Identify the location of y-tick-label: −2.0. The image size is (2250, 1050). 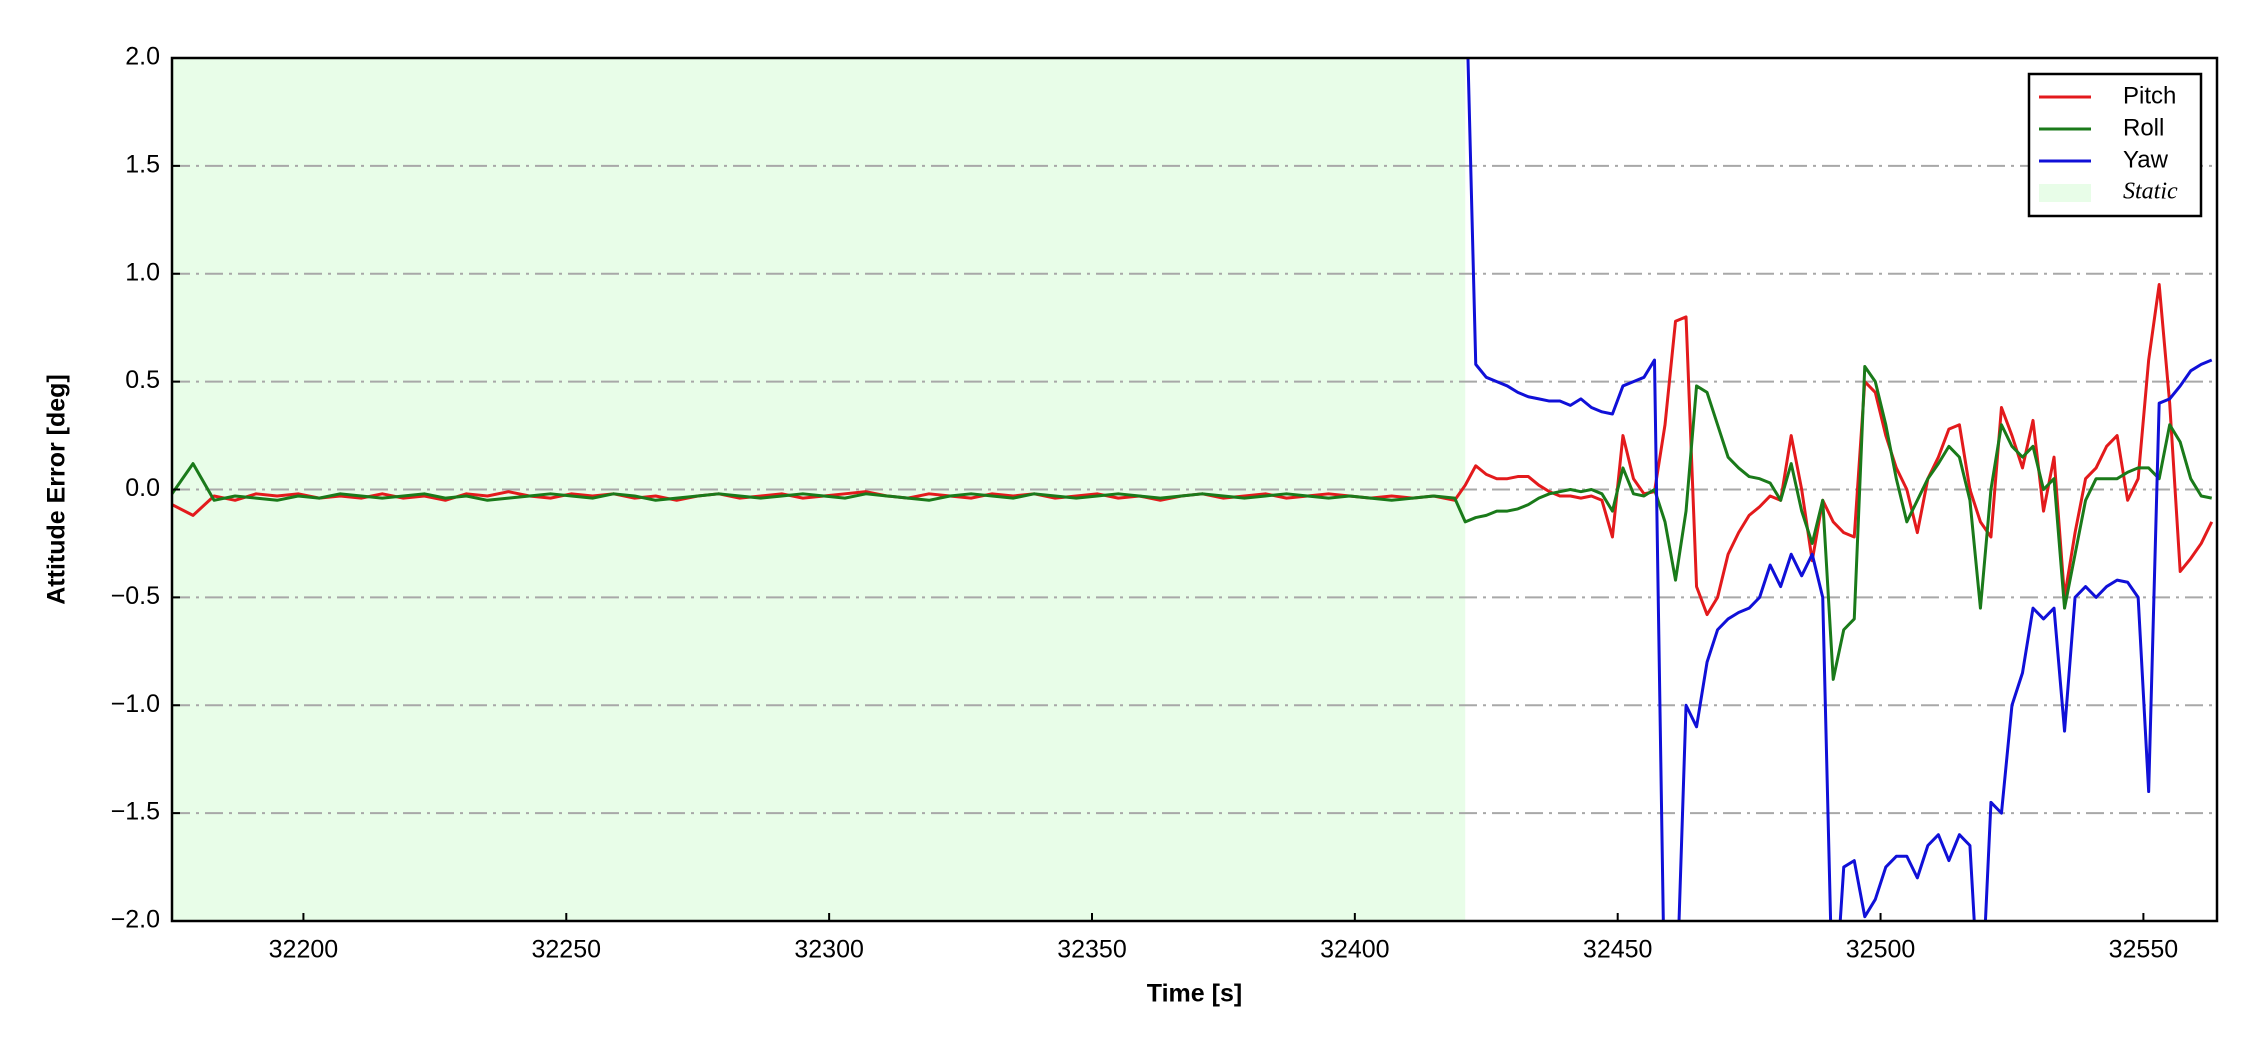
(135, 920).